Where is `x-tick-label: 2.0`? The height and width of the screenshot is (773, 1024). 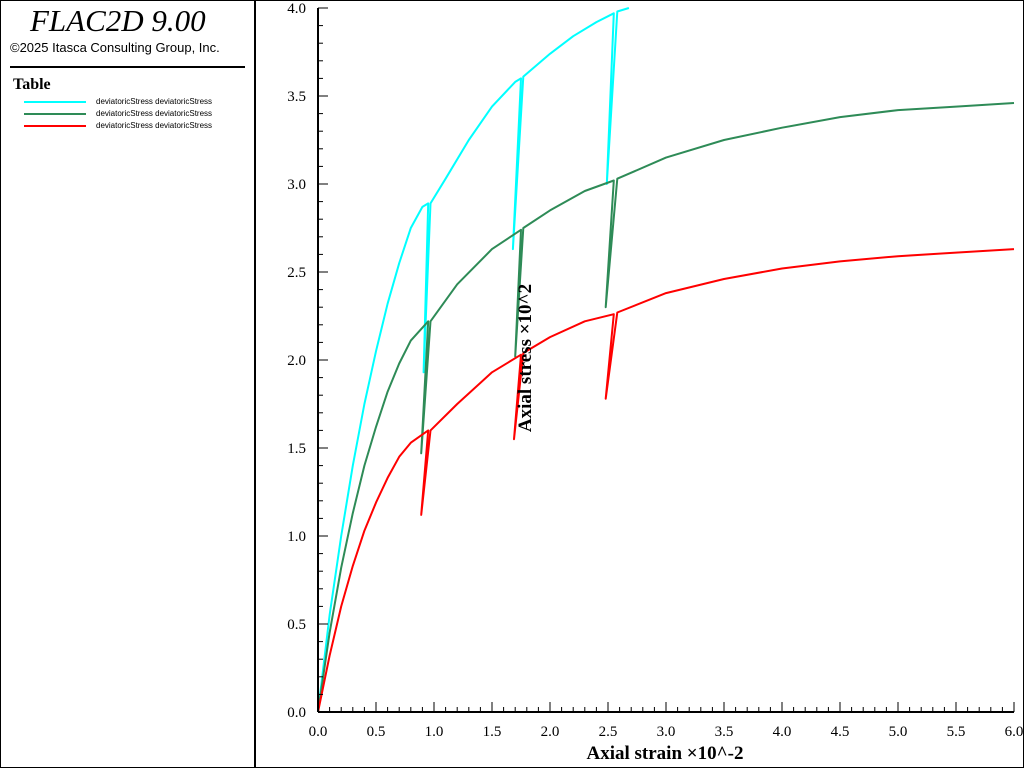 x-tick-label: 2.0 is located at coordinates (550, 732).